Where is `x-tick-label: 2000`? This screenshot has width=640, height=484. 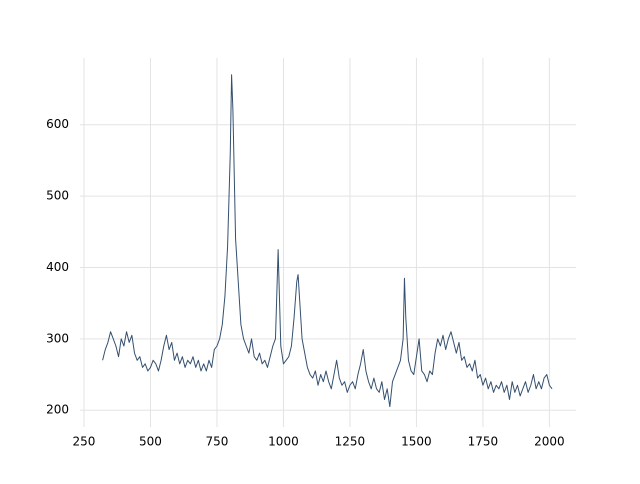
x-tick-label: 2000 is located at coordinates (549, 442).